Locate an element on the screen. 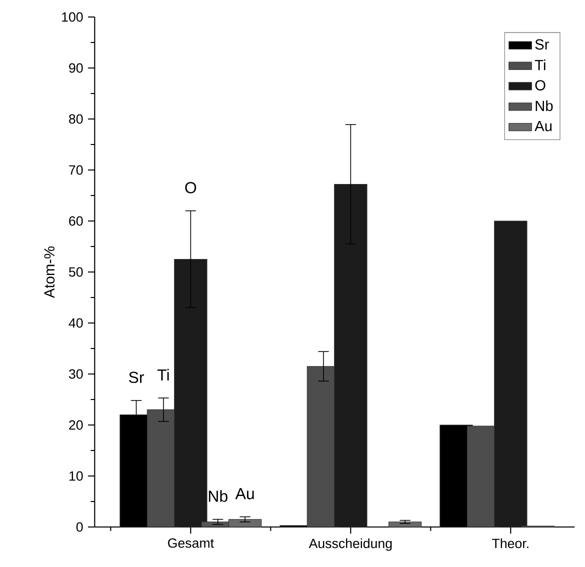  annotation: Ti is located at coordinates (163, 374).